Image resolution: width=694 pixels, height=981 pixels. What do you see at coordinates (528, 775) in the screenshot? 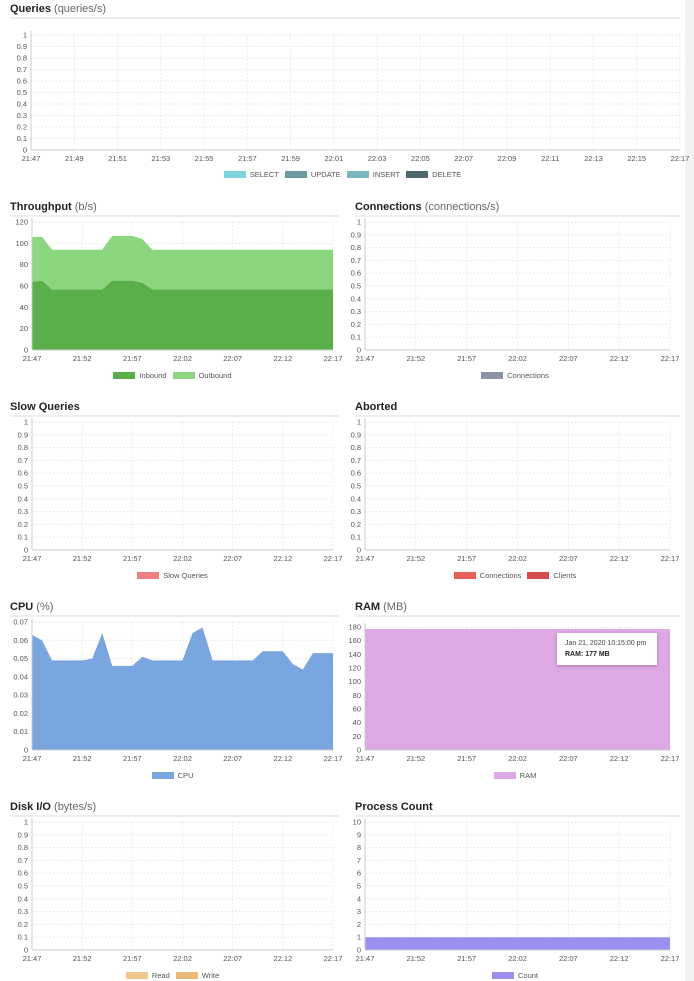
I see `legend-label: RAM` at bounding box center [528, 775].